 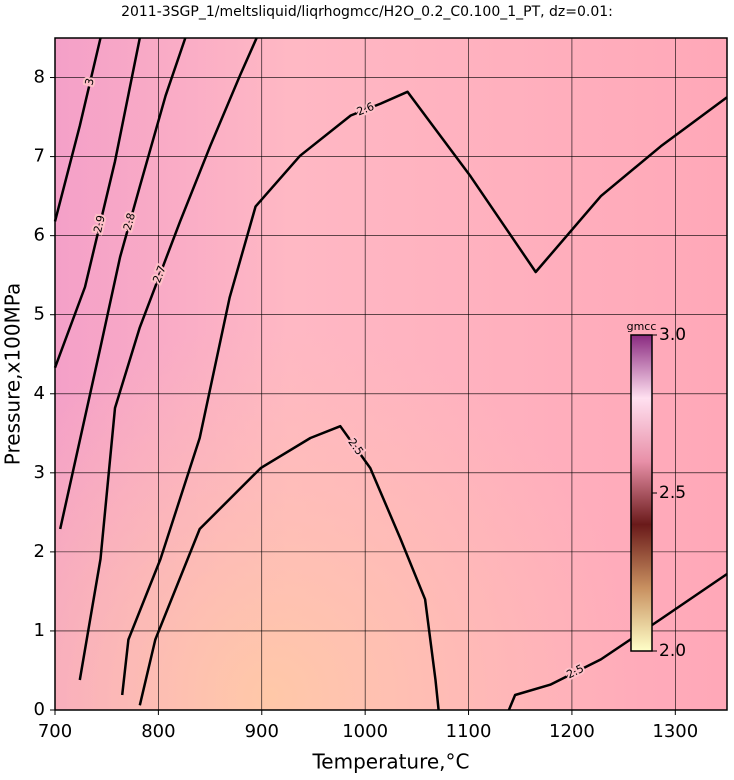 What do you see at coordinates (672, 335) in the screenshot?
I see `colorbar-tick-label: 3.0` at bounding box center [672, 335].